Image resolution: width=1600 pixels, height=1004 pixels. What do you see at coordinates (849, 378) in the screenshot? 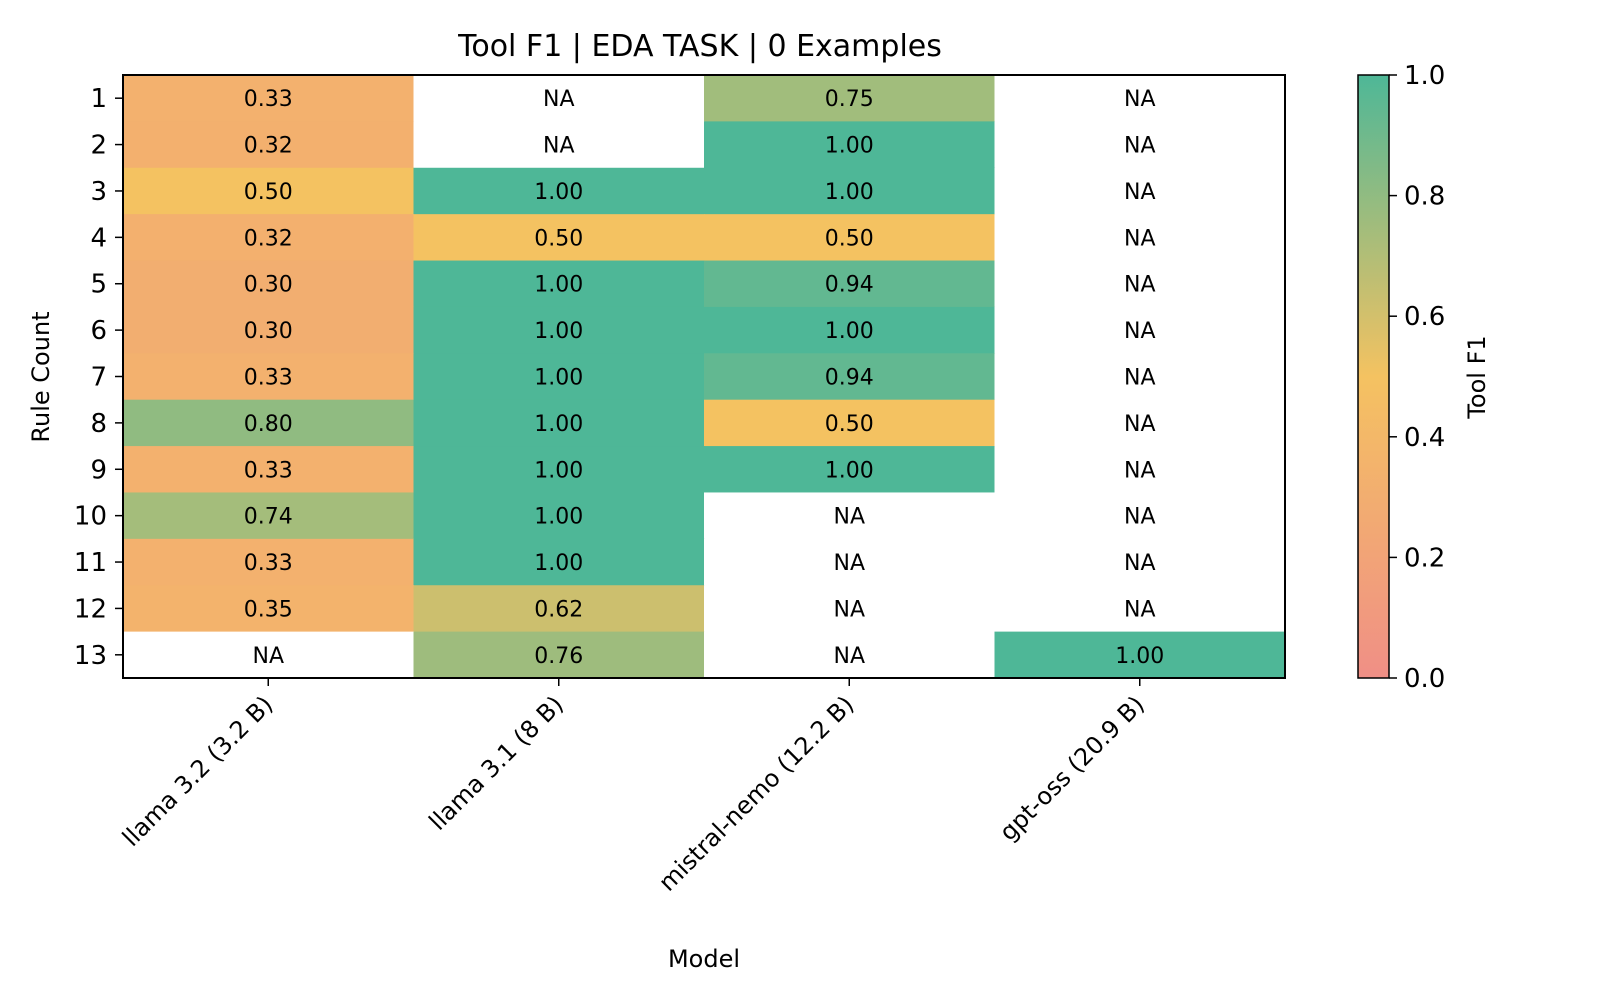
I see `cell-value-label: 0.94` at bounding box center [849, 378].